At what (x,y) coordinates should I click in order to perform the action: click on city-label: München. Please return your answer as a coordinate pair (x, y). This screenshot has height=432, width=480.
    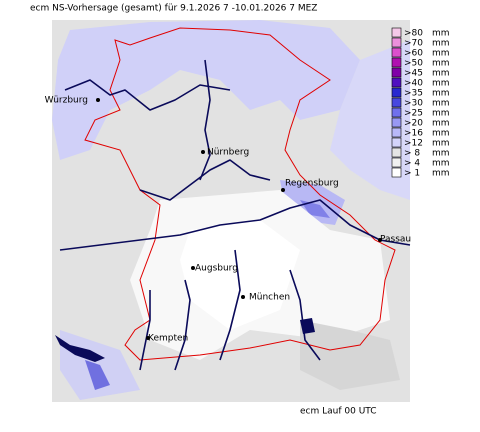
    Looking at the image, I should click on (269, 298).